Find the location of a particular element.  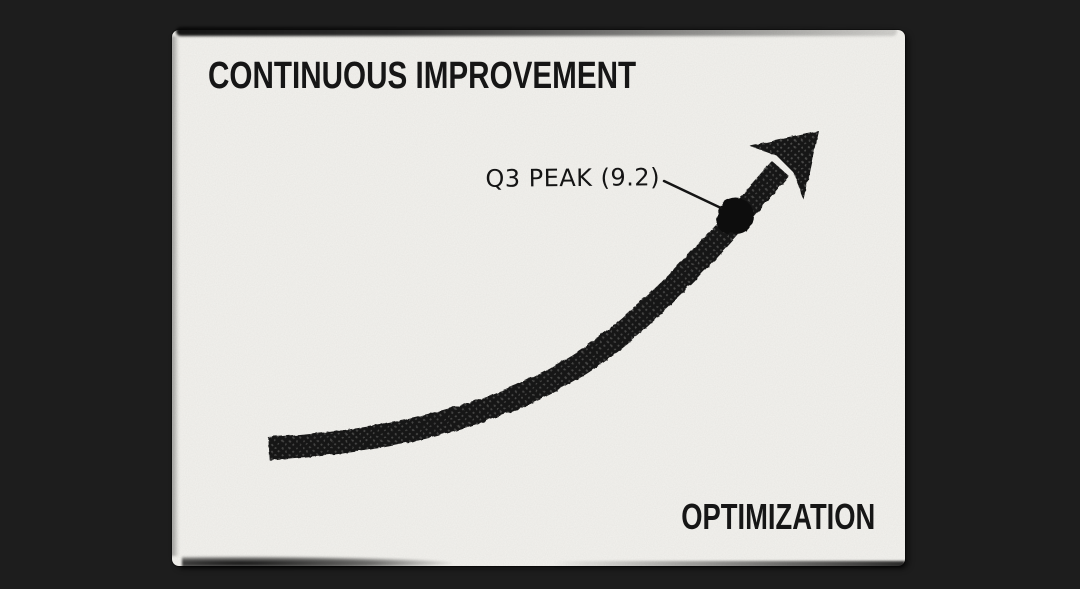

peak-dot-blob is located at coordinates (728, 221).